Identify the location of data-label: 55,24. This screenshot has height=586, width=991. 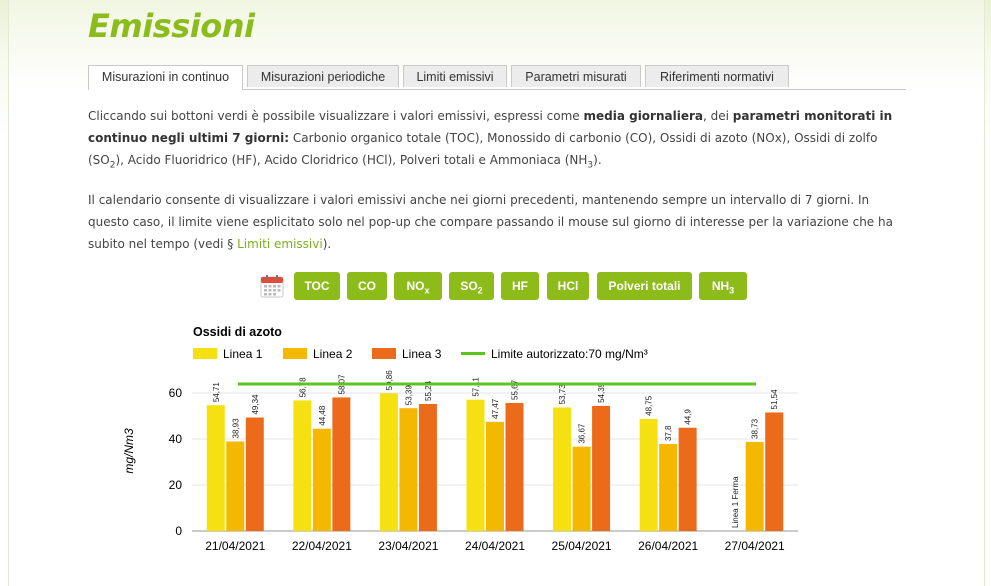
(428, 390).